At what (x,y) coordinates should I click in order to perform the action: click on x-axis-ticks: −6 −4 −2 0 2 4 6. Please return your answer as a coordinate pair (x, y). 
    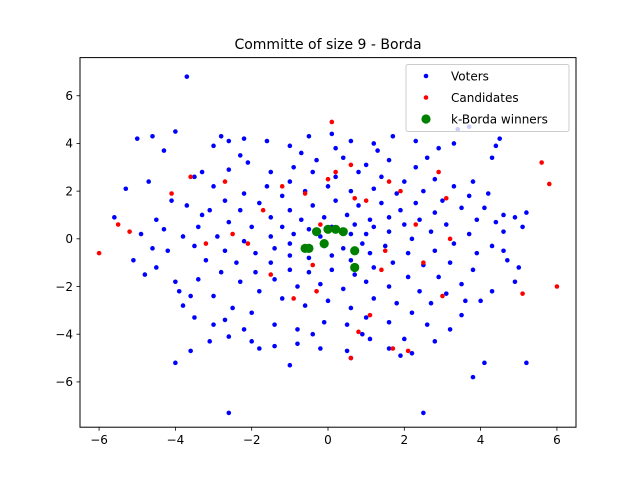
    Looking at the image, I should click on (325, 437).